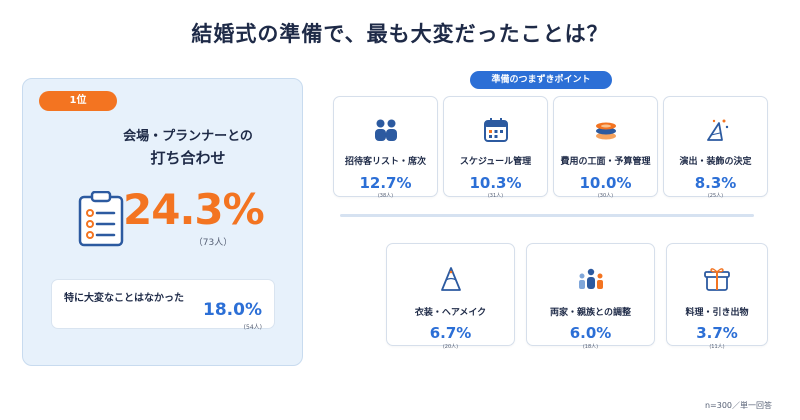 This screenshot has width=800, height=420. What do you see at coordinates (590, 347) in the screenshot?
I see `item-count: (18人)` at bounding box center [590, 347].